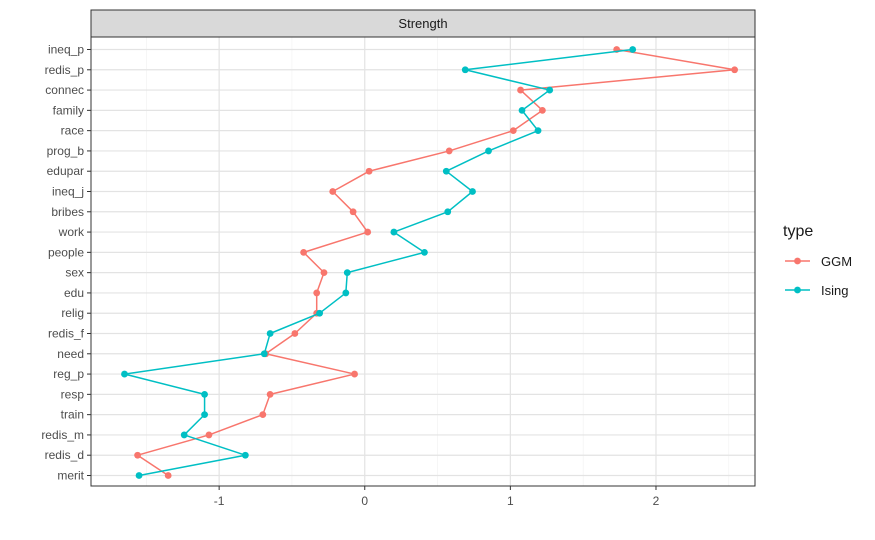 The height and width of the screenshot is (540, 875). I want to click on y-tick-label: ineq_j, so click(68, 192).